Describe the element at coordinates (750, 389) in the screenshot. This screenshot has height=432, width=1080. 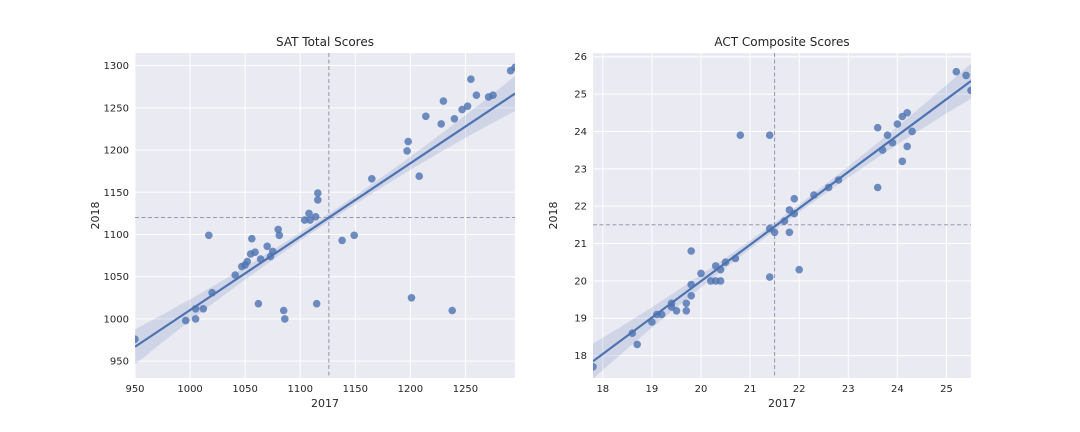
I see `x-tick-label: 21` at that location.